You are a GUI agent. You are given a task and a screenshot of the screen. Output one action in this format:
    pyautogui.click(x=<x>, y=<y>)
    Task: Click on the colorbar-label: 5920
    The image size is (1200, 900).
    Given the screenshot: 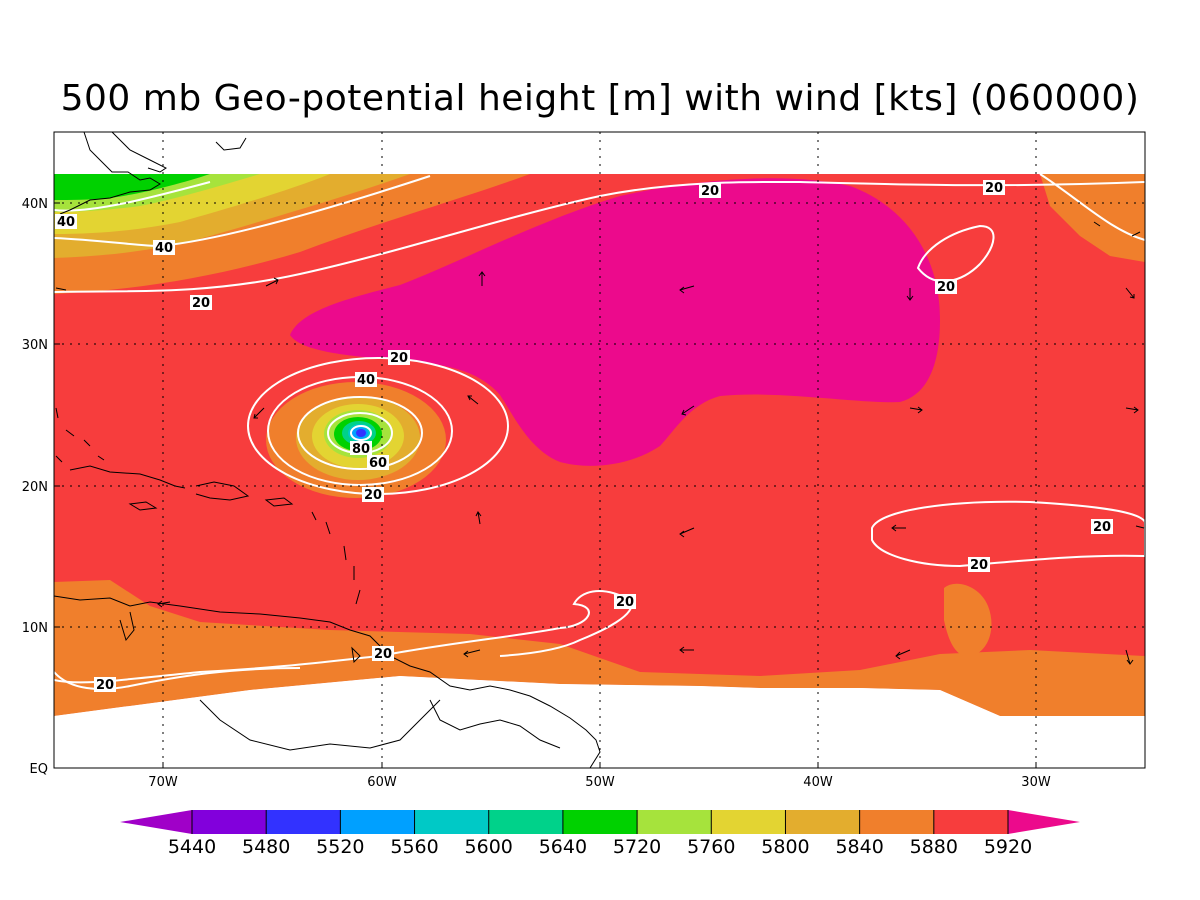 What is the action you would take?
    pyautogui.click(x=1008, y=847)
    